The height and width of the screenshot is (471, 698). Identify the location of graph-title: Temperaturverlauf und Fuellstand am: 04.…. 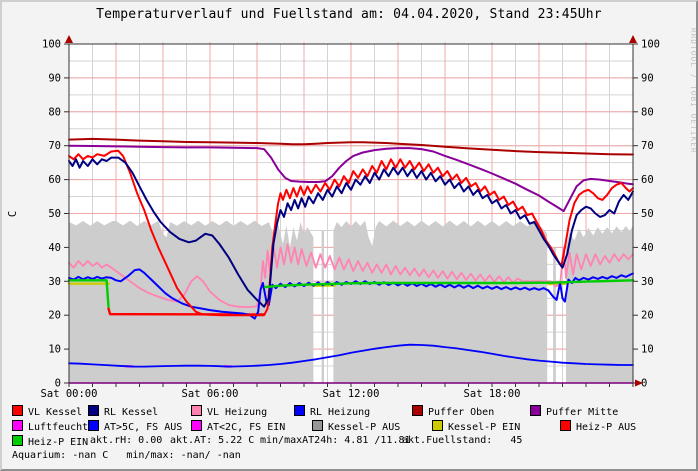
(349, 14).